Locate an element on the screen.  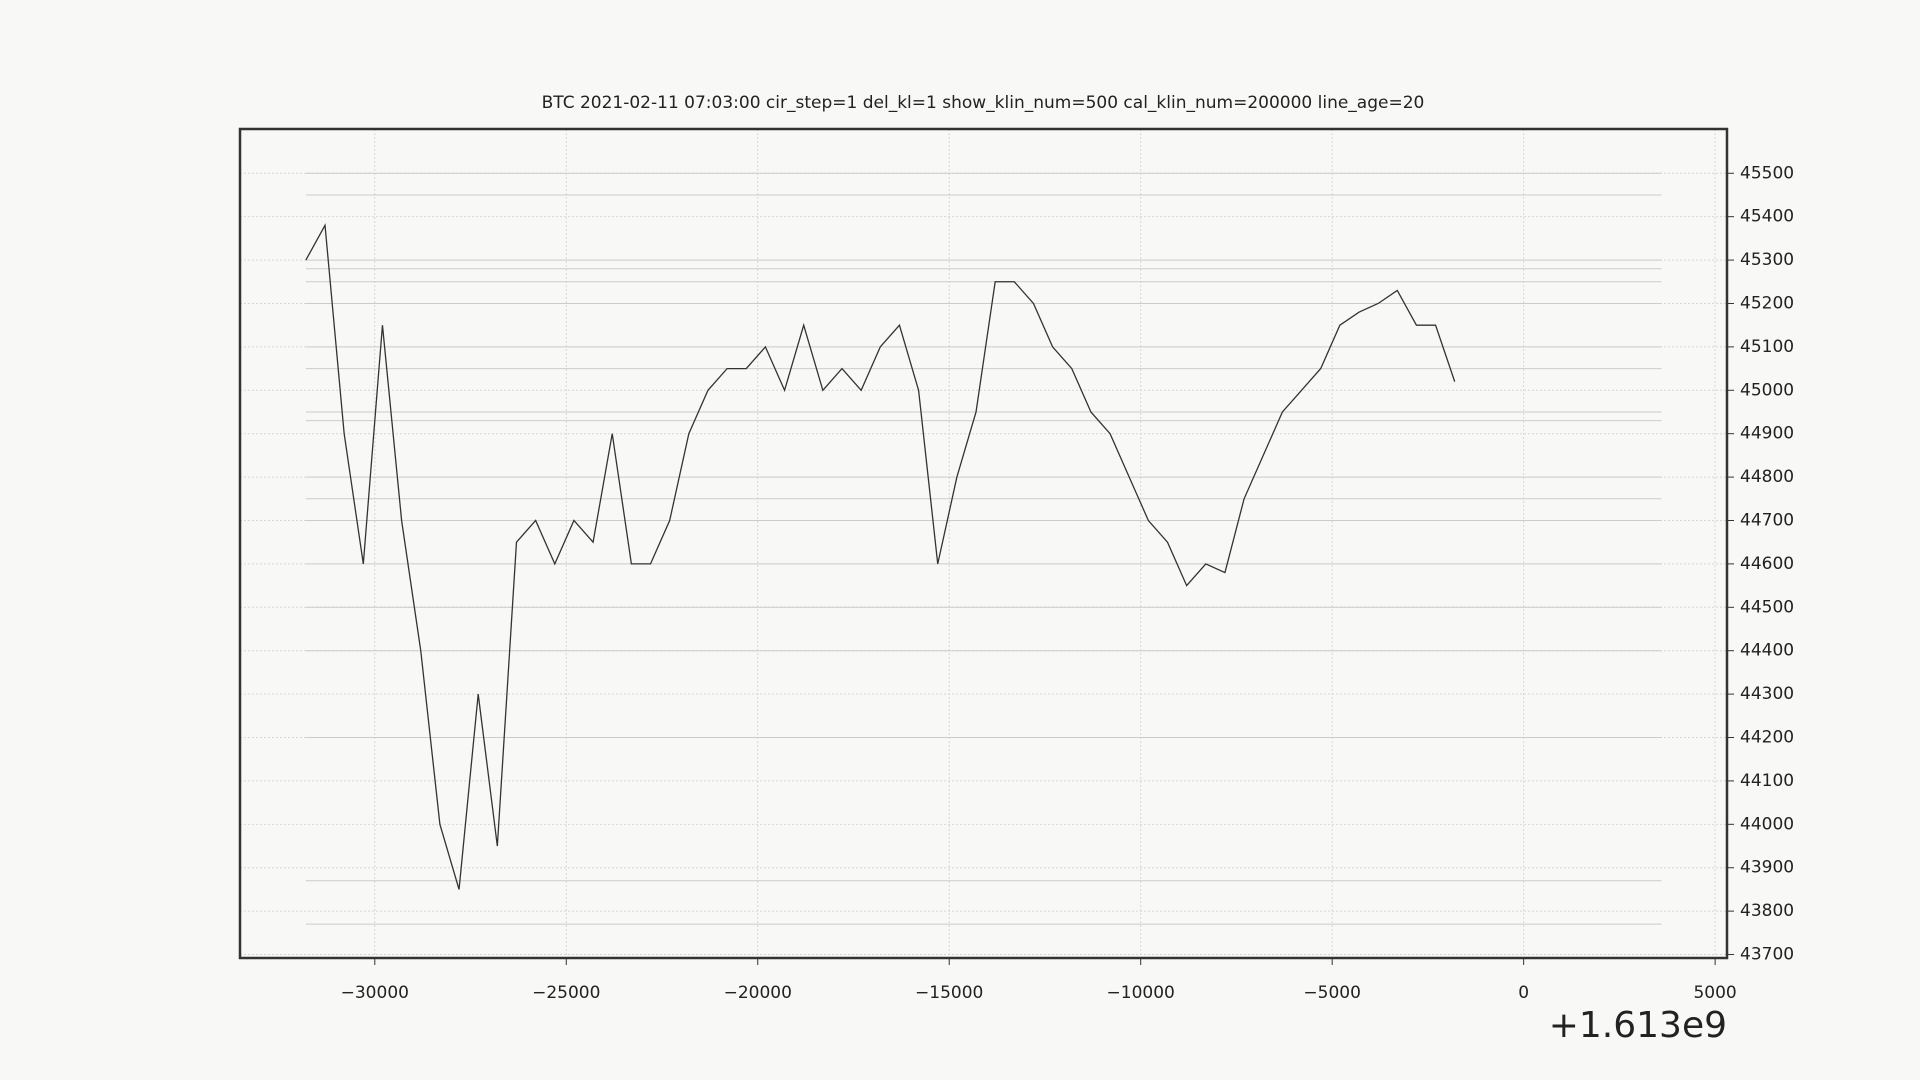
y-tick-label: 44700 is located at coordinates (1767, 520).